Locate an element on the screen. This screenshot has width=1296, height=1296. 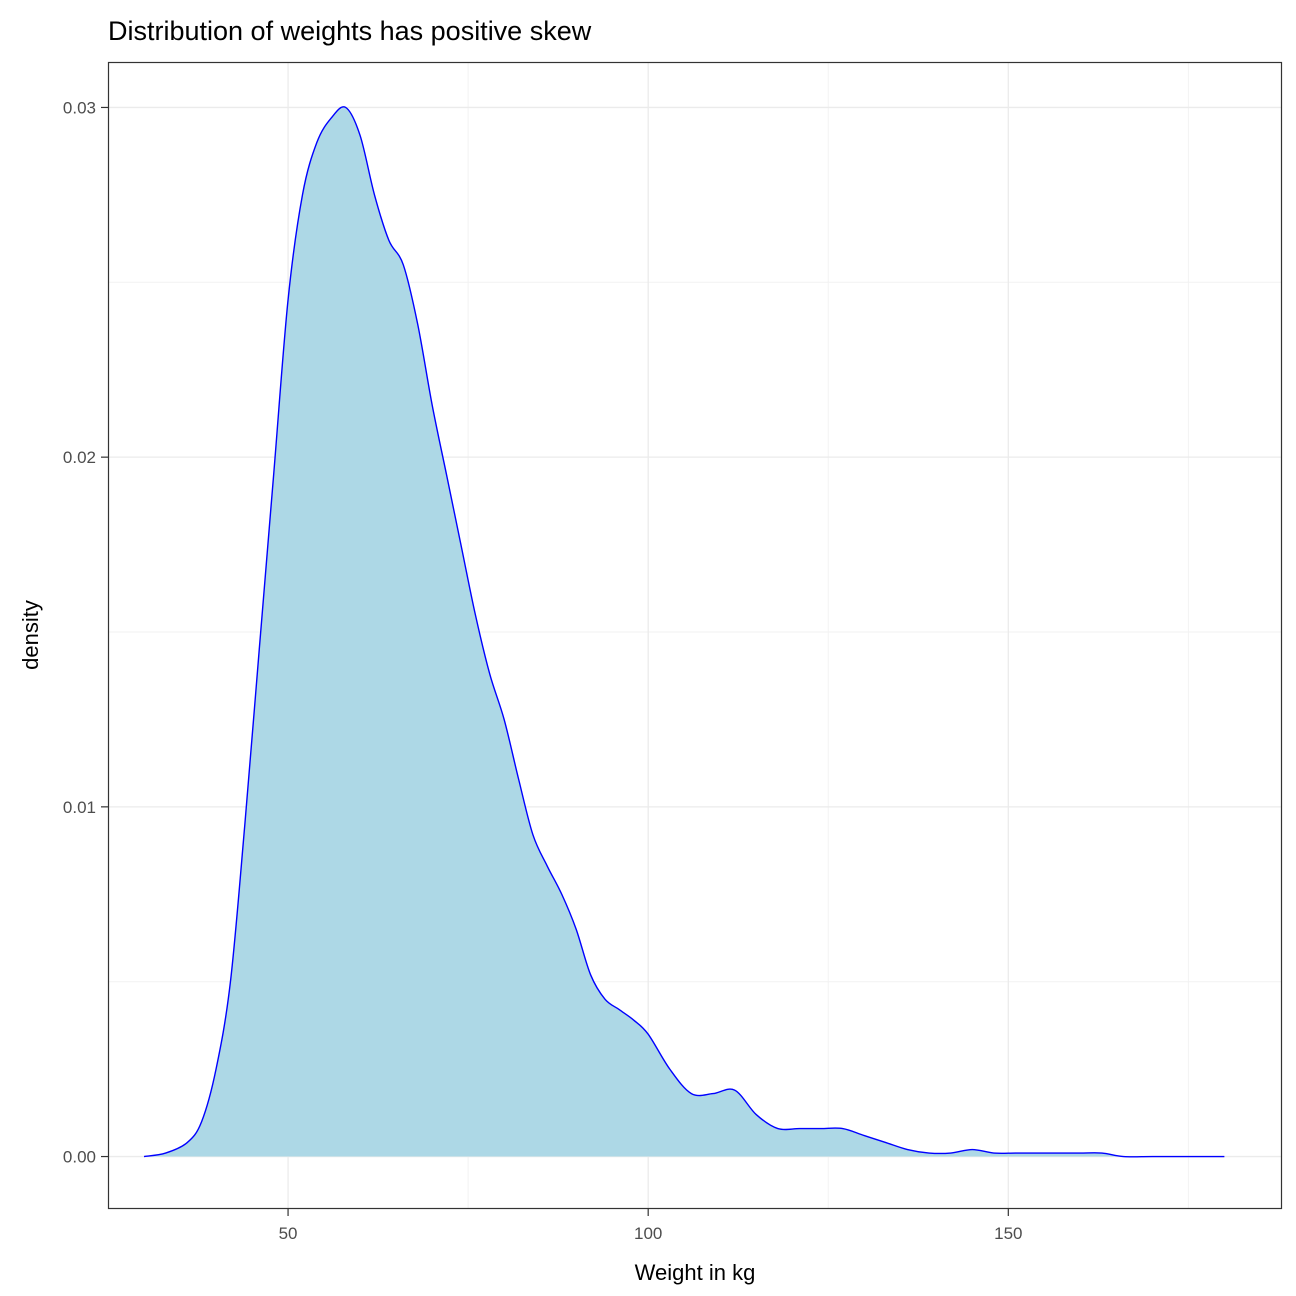
y-tick-label: 0.02 is located at coordinates (79, 457).